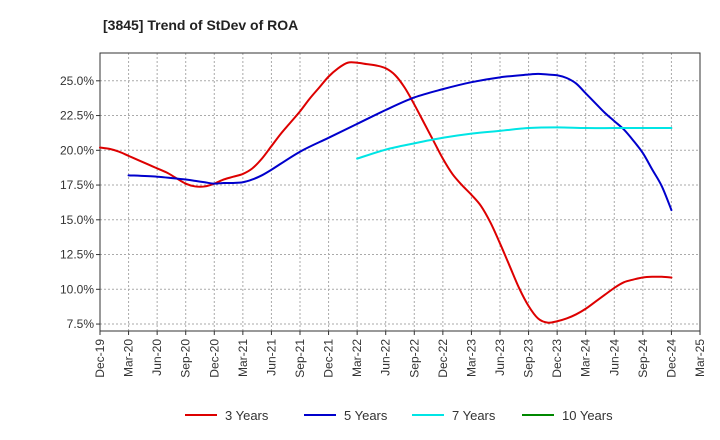 This screenshot has height=440, width=720. I want to click on y-tick-label: 20.0%, so click(77, 150).